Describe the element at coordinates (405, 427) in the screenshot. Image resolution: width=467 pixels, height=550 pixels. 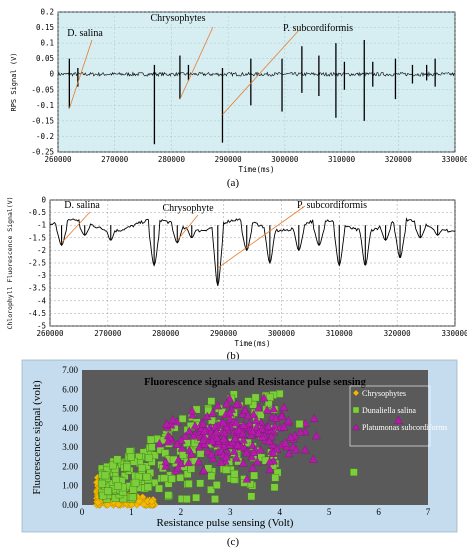
I see `legend-label: Platumonas subcordiforms` at that location.